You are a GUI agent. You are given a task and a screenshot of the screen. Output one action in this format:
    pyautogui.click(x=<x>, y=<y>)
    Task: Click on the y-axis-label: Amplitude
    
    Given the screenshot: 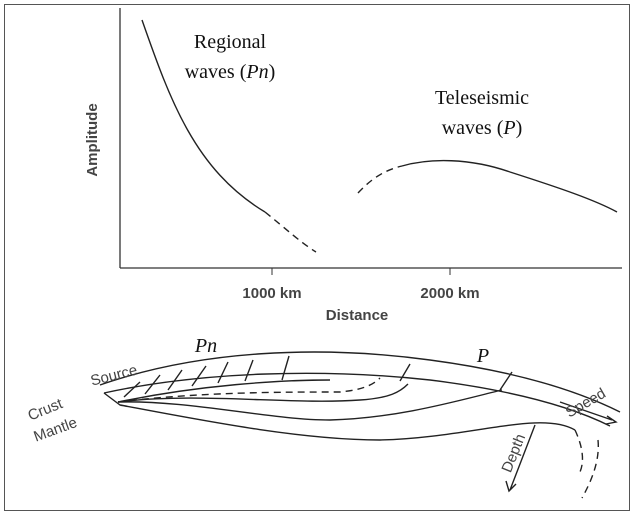 What is the action you would take?
    pyautogui.click(x=92, y=139)
    